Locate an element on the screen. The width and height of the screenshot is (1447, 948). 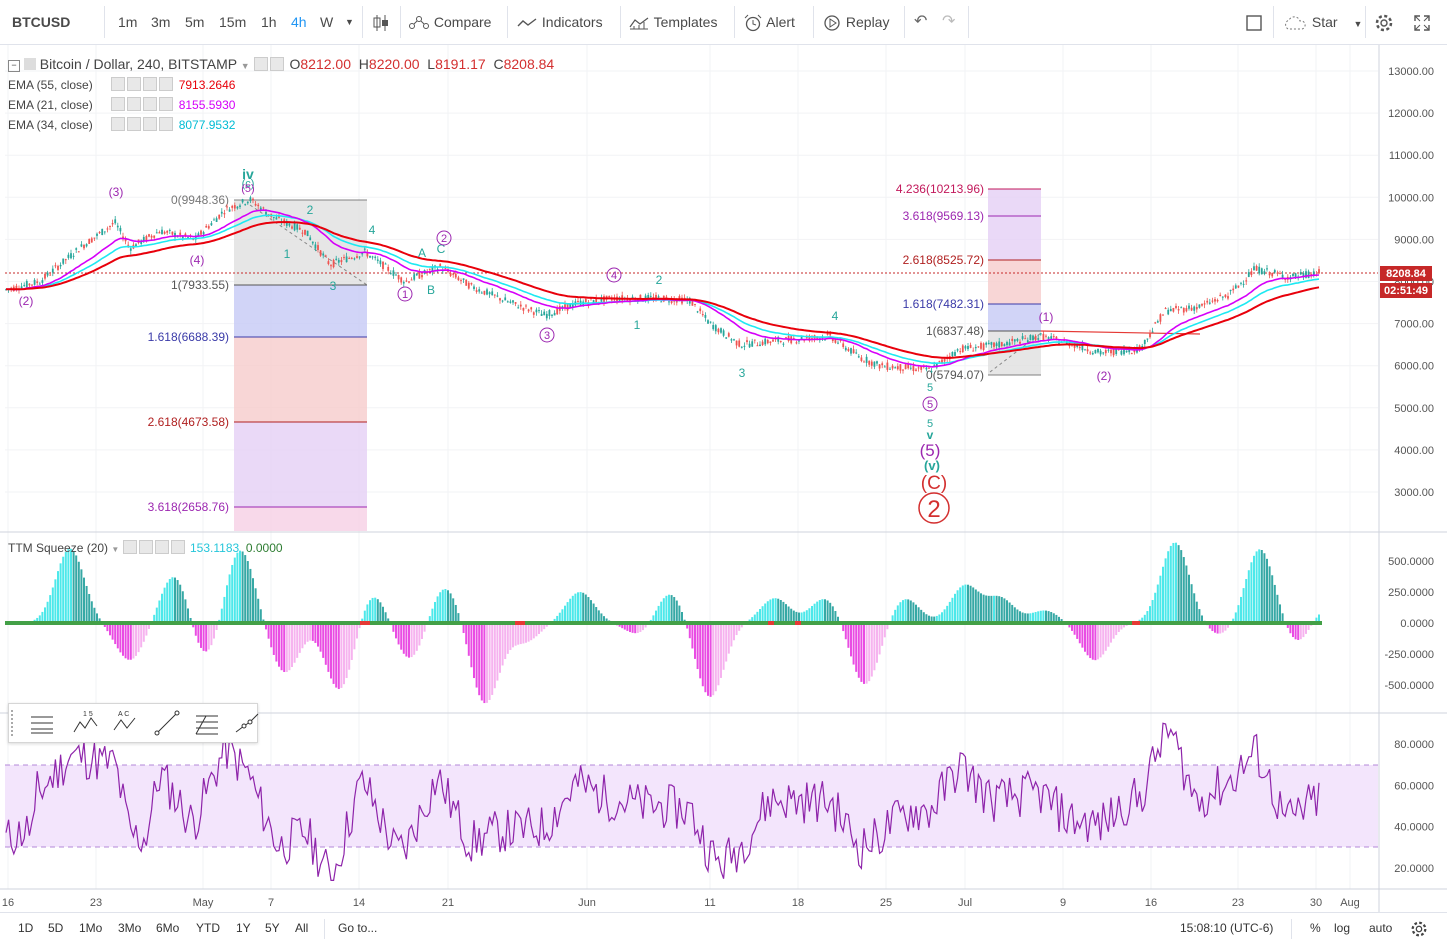
collapse-icon: − is located at coordinates (14, 66).